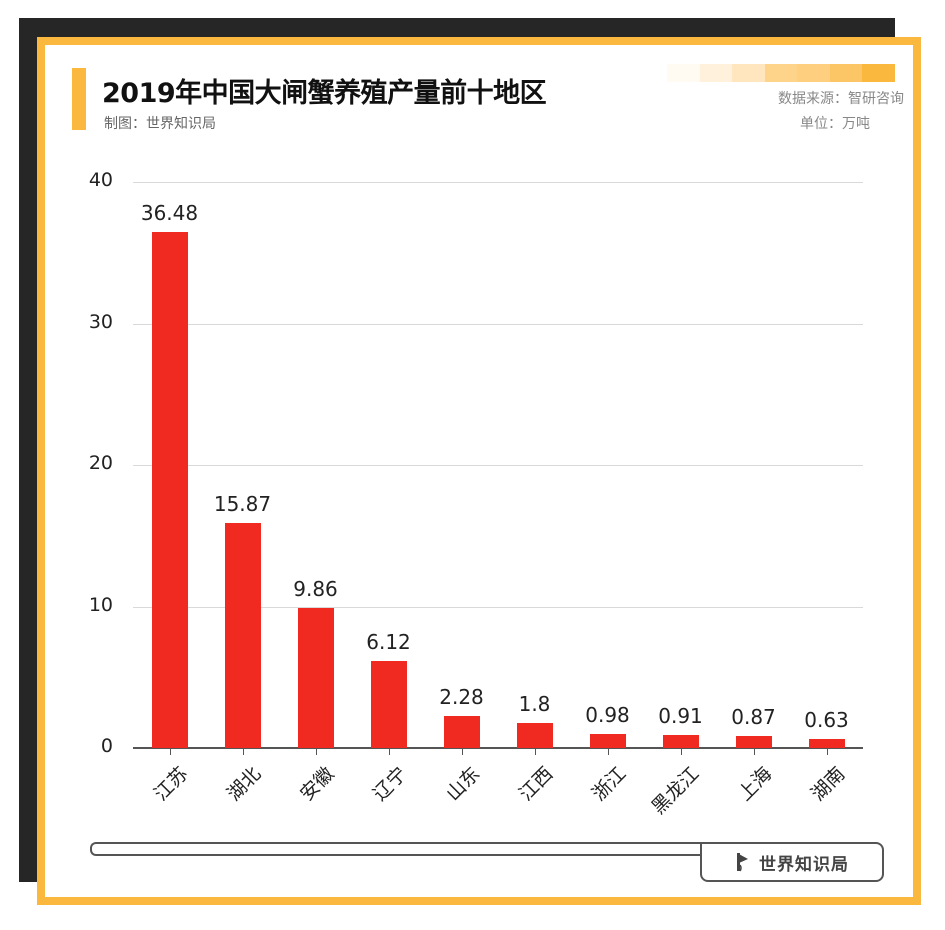 Image resolution: width=945 pixels, height=930 pixels. I want to click on value-label: 36.48, so click(169, 212).